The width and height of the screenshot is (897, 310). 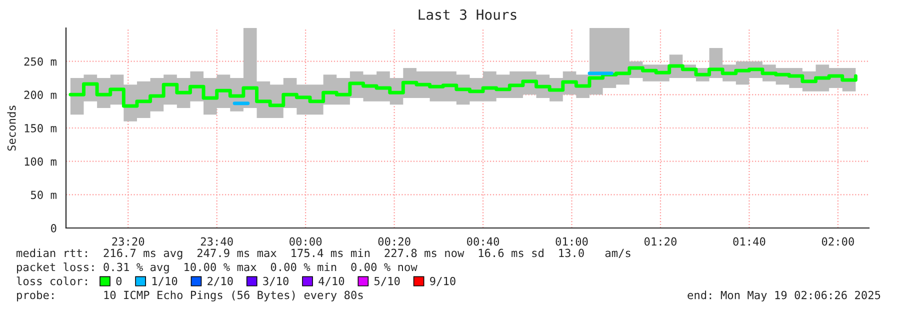 What do you see at coordinates (443, 281) in the screenshot?
I see `legend-label: 9/10` at bounding box center [443, 281].